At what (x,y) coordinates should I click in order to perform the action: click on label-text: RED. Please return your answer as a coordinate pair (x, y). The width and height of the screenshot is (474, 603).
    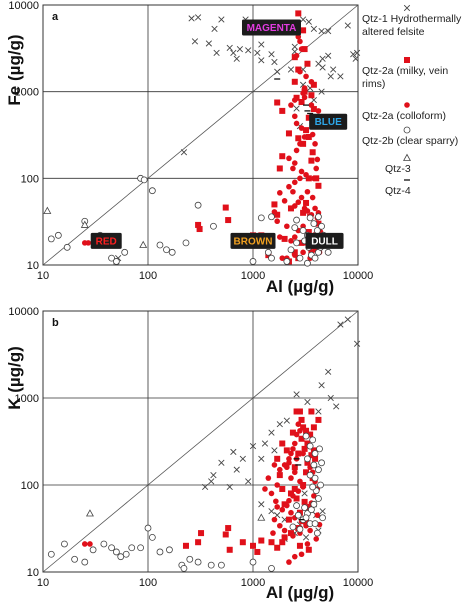
    Looking at the image, I should click on (106, 241).